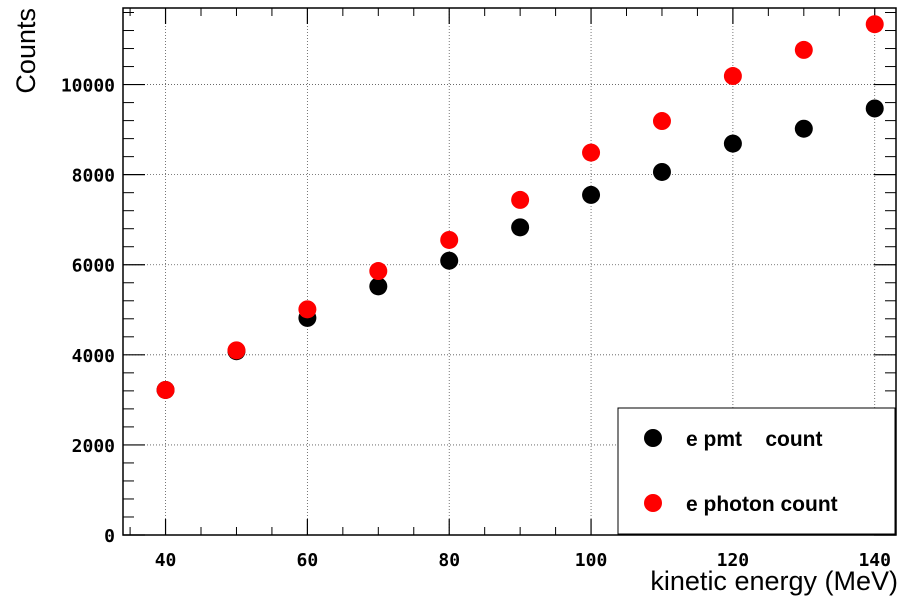 This screenshot has height=601, width=903. I want to click on y-tick-label: 2000, so click(93, 446).